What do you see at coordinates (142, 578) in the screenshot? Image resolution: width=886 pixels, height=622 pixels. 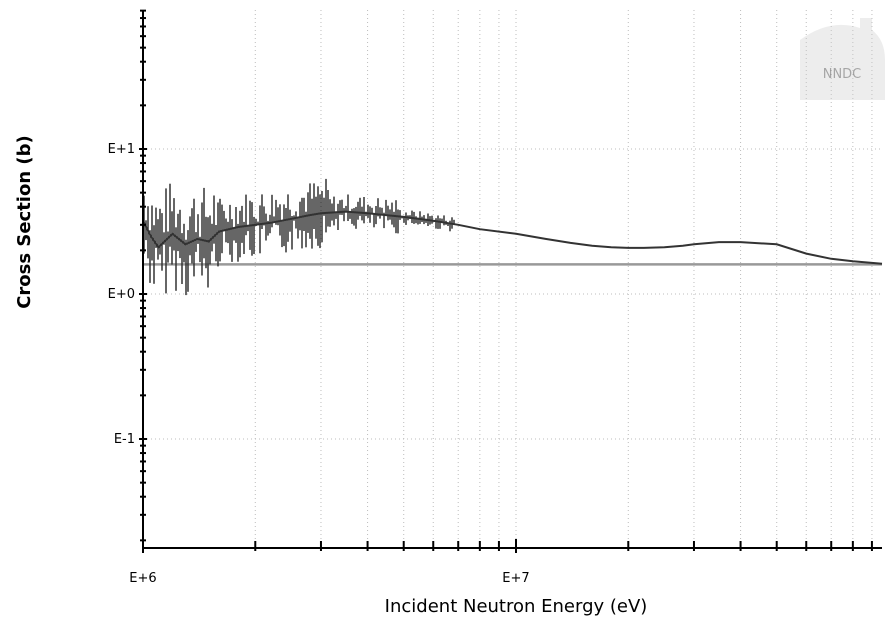 I see `x-tick-label: E+6` at bounding box center [142, 578].